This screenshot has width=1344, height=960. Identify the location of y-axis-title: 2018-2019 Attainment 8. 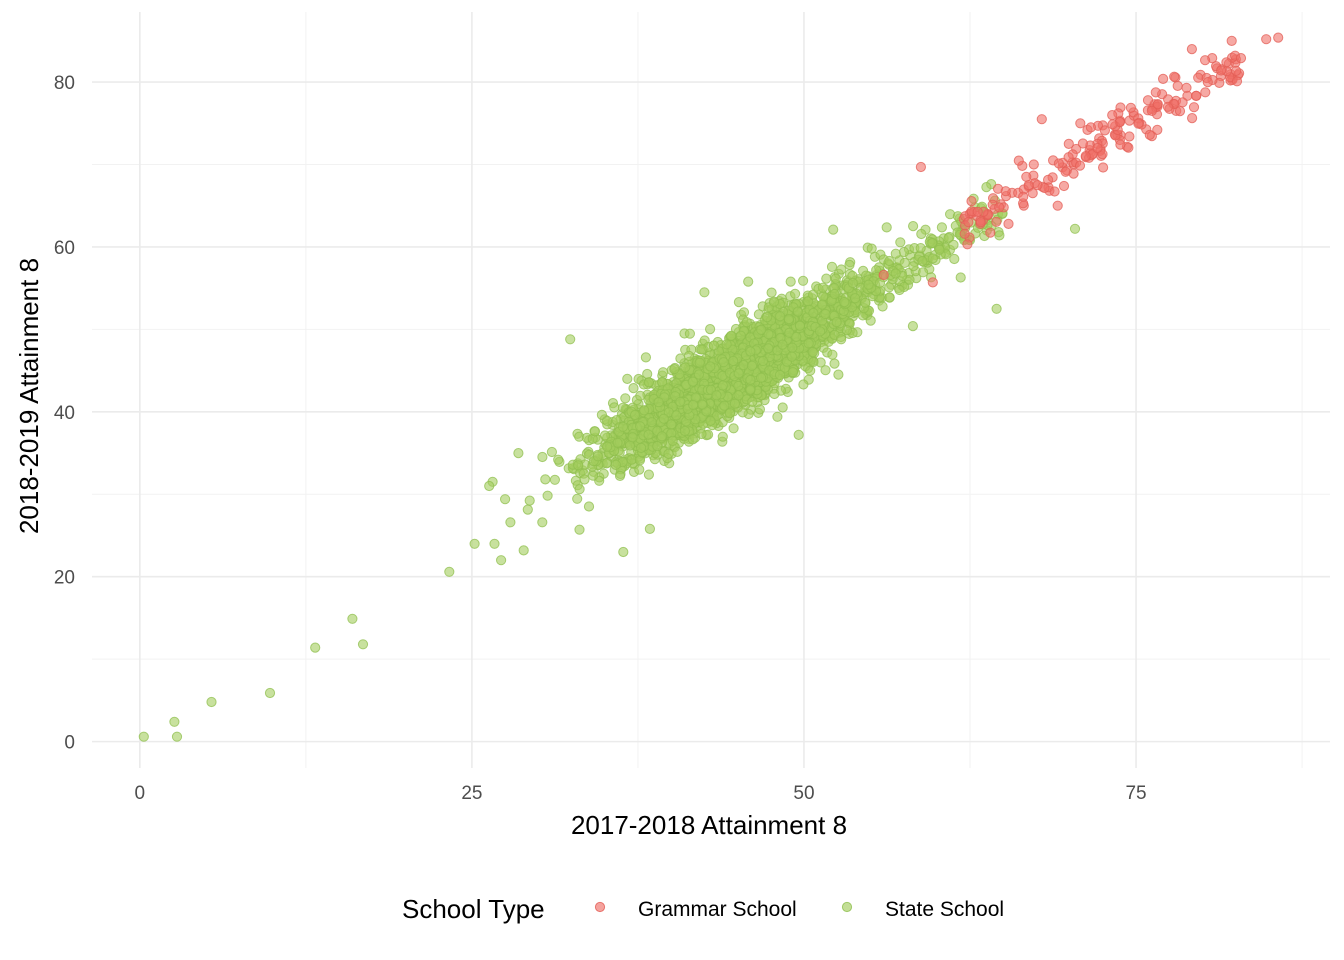
(29, 396).